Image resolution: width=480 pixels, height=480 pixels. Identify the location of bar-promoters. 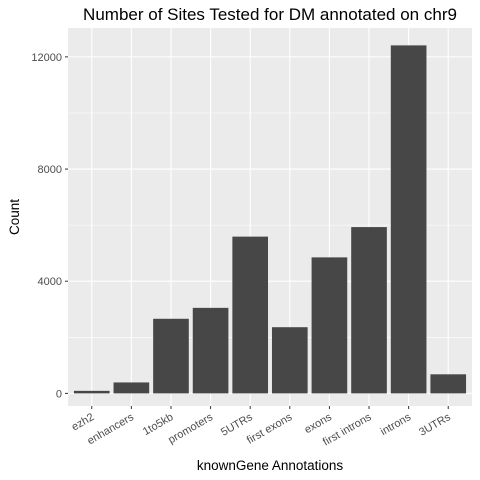
(211, 351).